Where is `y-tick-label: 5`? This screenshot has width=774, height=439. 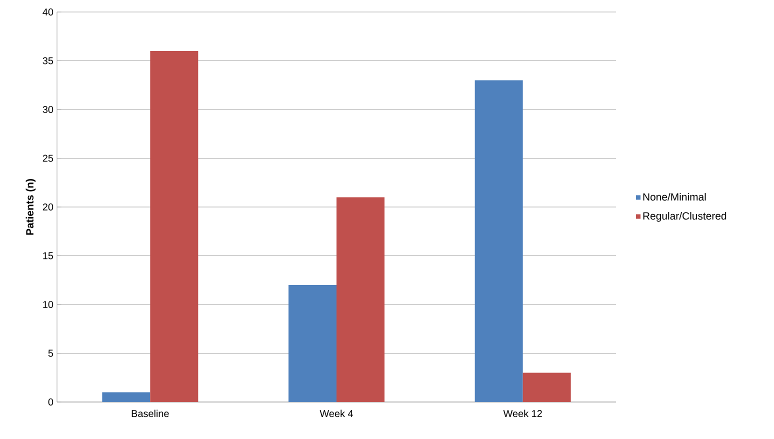 y-tick-label: 5 is located at coordinates (51, 353).